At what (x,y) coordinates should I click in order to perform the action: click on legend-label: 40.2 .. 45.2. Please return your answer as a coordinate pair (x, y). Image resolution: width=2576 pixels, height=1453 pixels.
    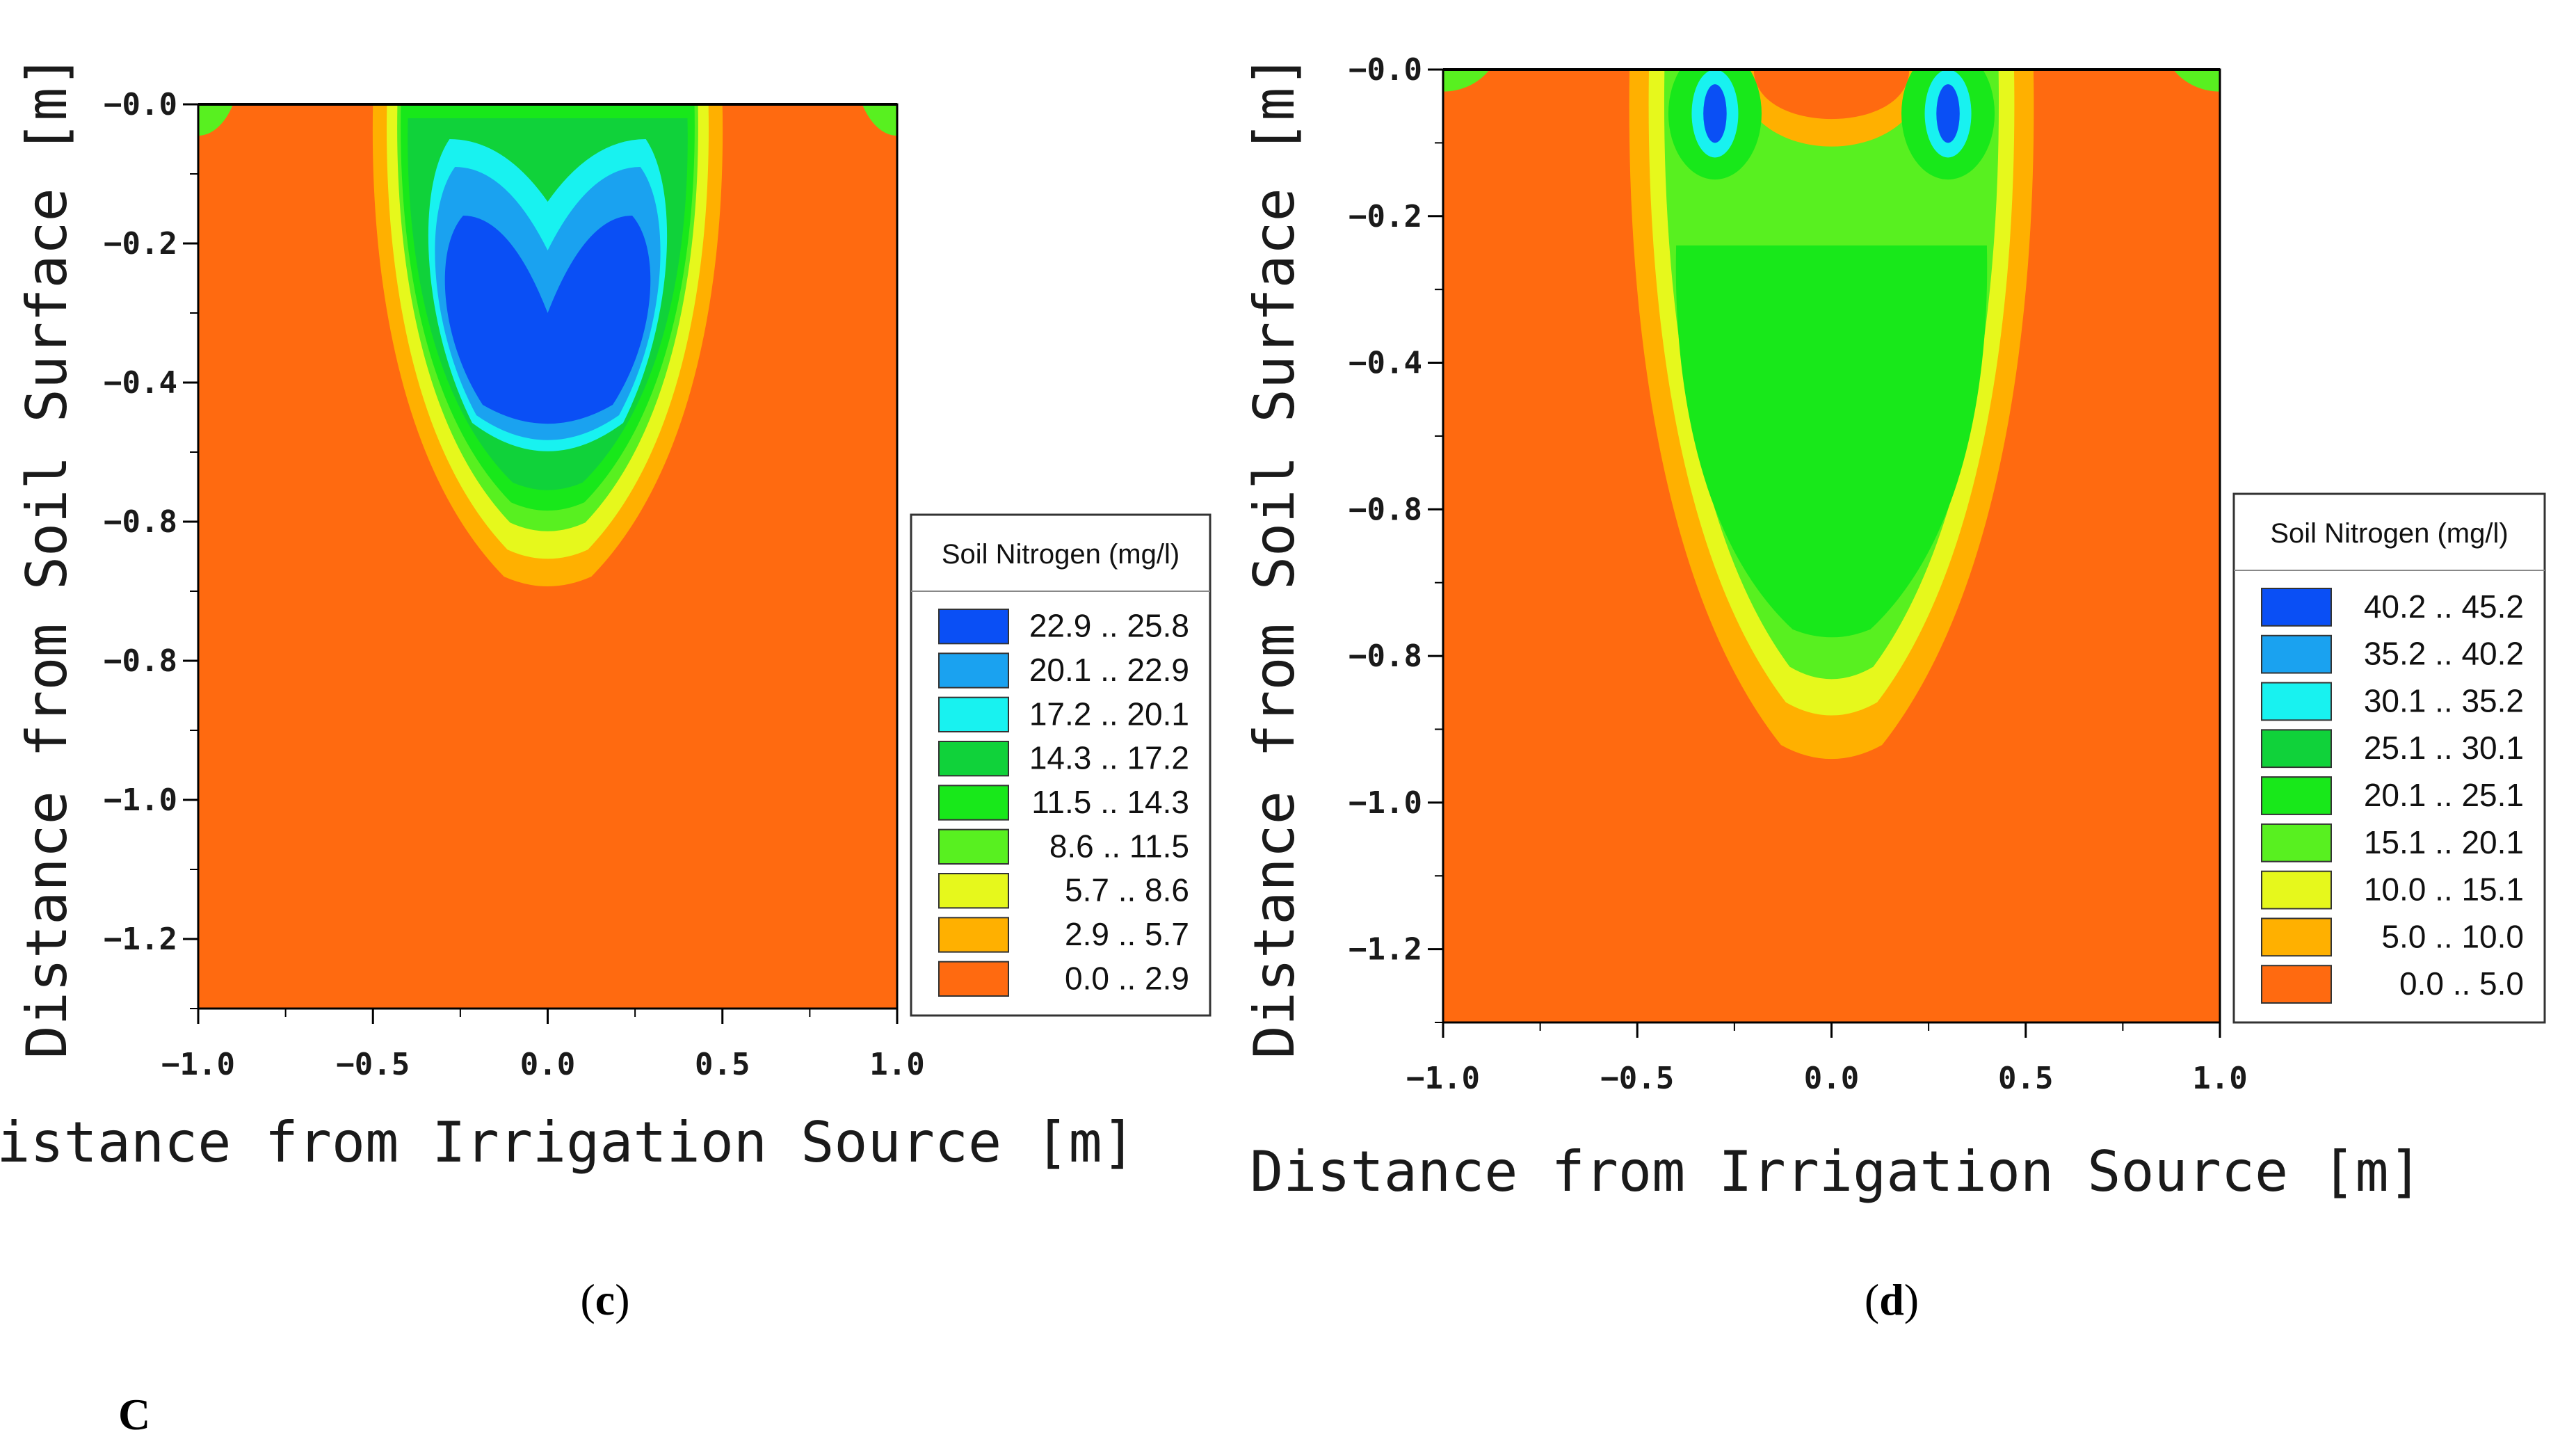
    Looking at the image, I should click on (2444, 606).